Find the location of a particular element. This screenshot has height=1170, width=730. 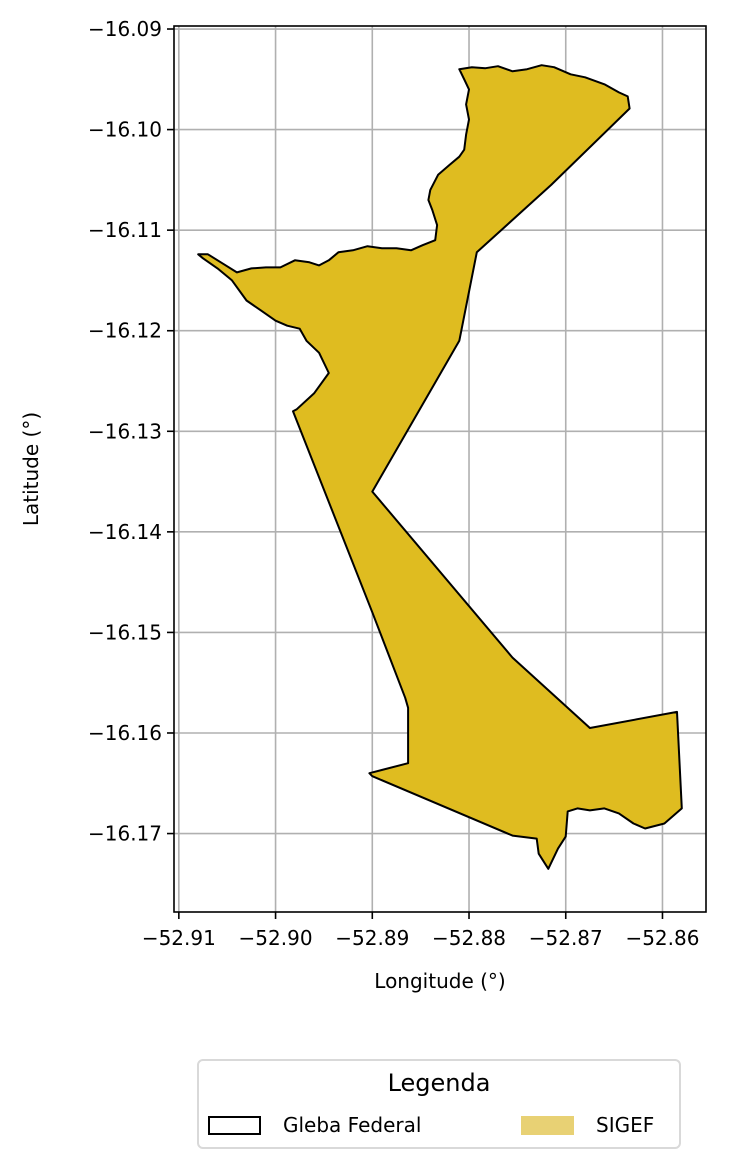

legend-swatch-sigef is located at coordinates (547, 1125).